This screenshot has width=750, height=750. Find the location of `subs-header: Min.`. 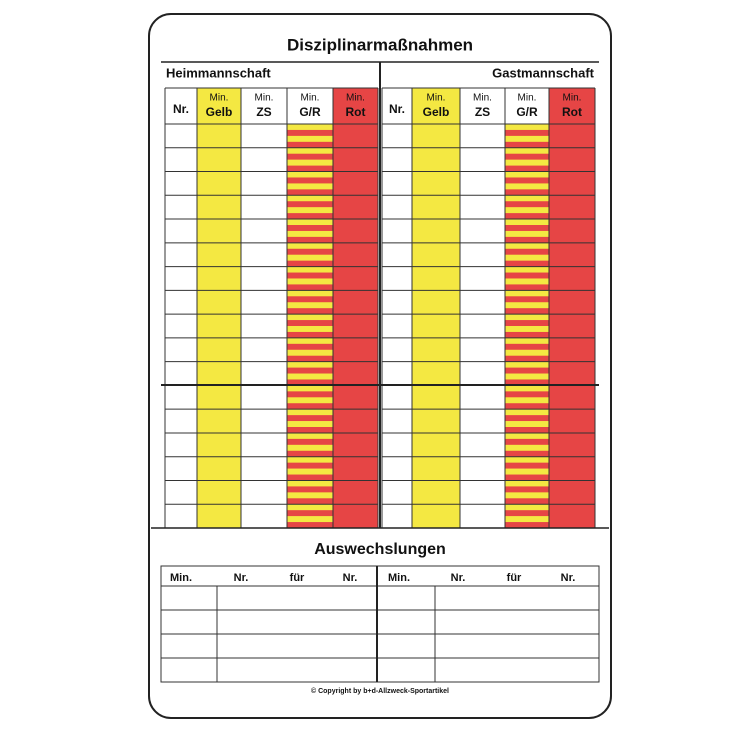

subs-header: Min. is located at coordinates (181, 578).